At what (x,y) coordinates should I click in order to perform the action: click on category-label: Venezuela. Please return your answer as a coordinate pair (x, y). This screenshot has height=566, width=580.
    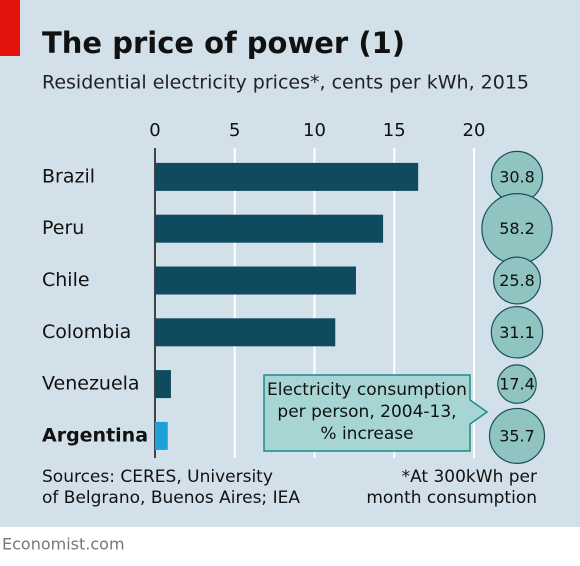
    Looking at the image, I should click on (91, 384).